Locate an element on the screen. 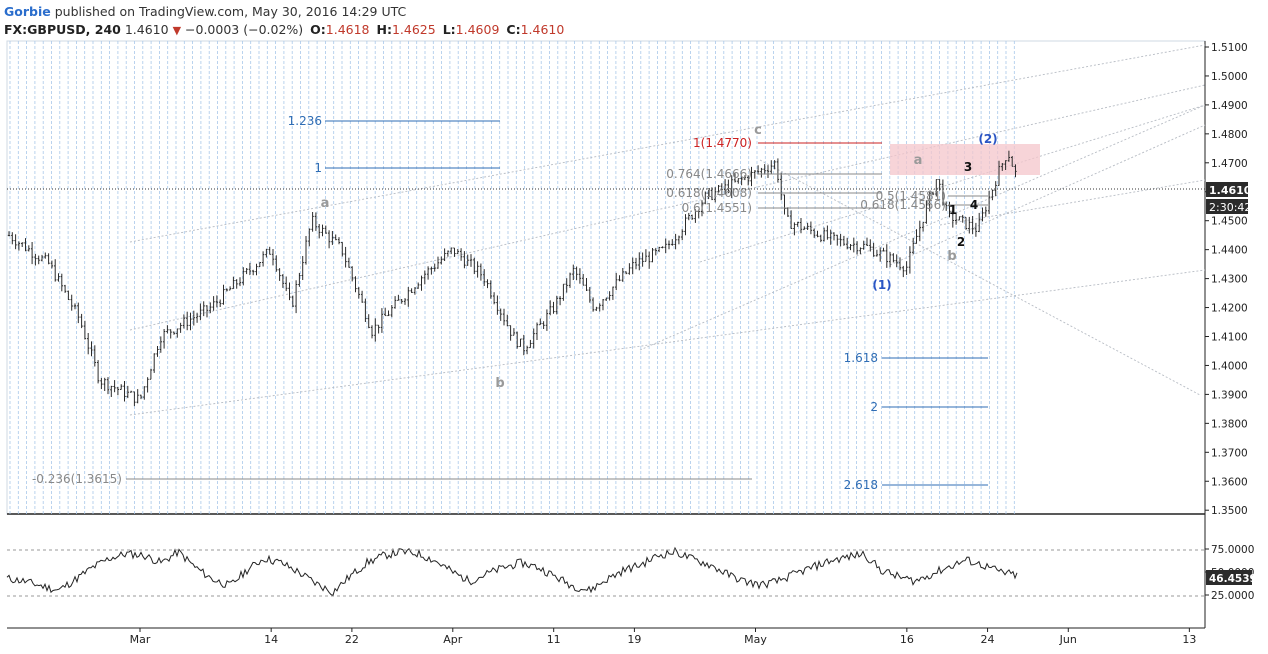 The height and width of the screenshot is (654, 1268). fib-label: -0.236(1.3615) is located at coordinates (77, 479).